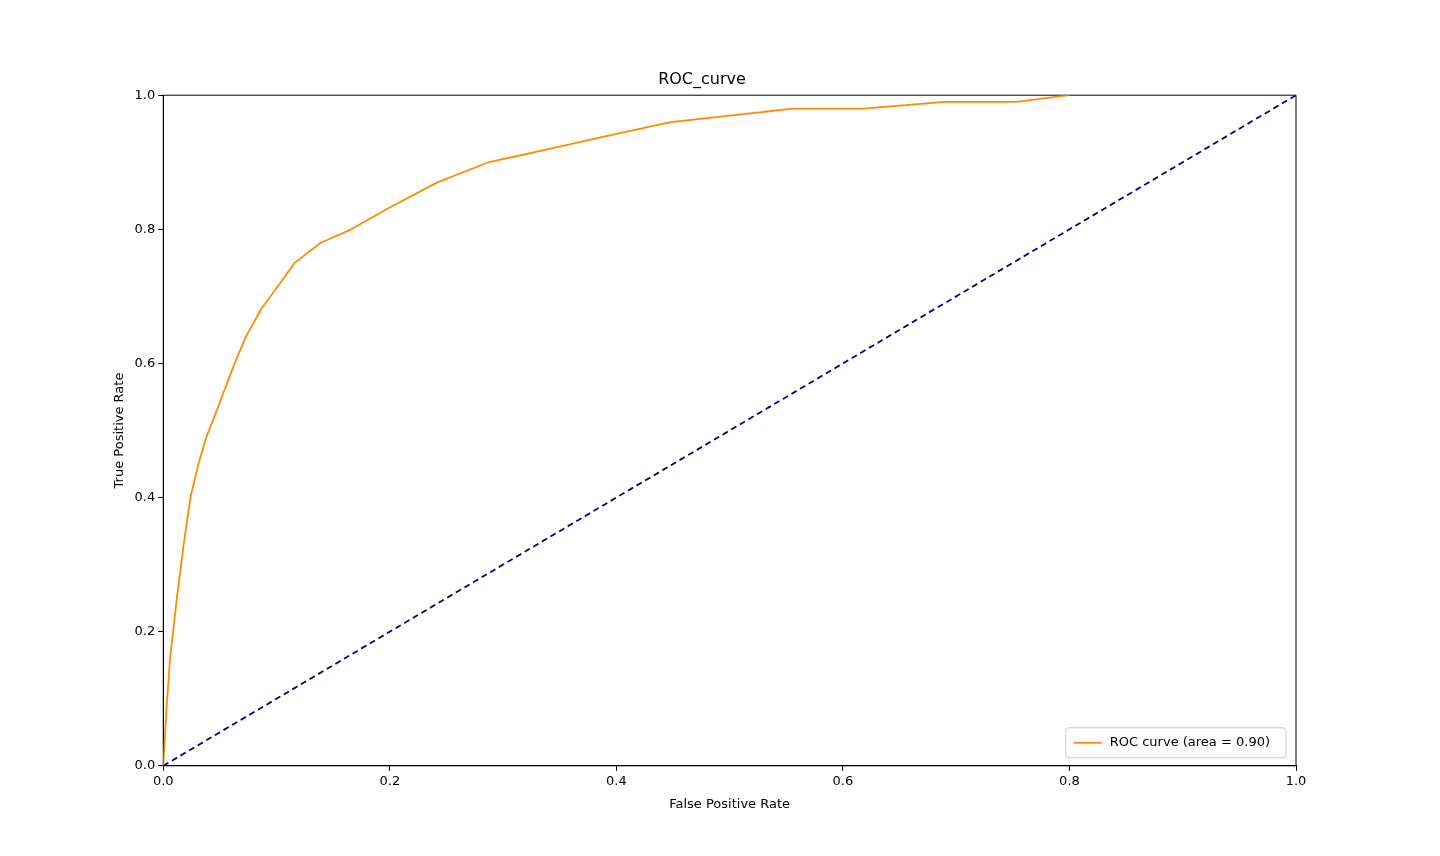 The width and height of the screenshot is (1440, 856). What do you see at coordinates (145, 631) in the screenshot?
I see `y-tick-label: 0.2` at bounding box center [145, 631].